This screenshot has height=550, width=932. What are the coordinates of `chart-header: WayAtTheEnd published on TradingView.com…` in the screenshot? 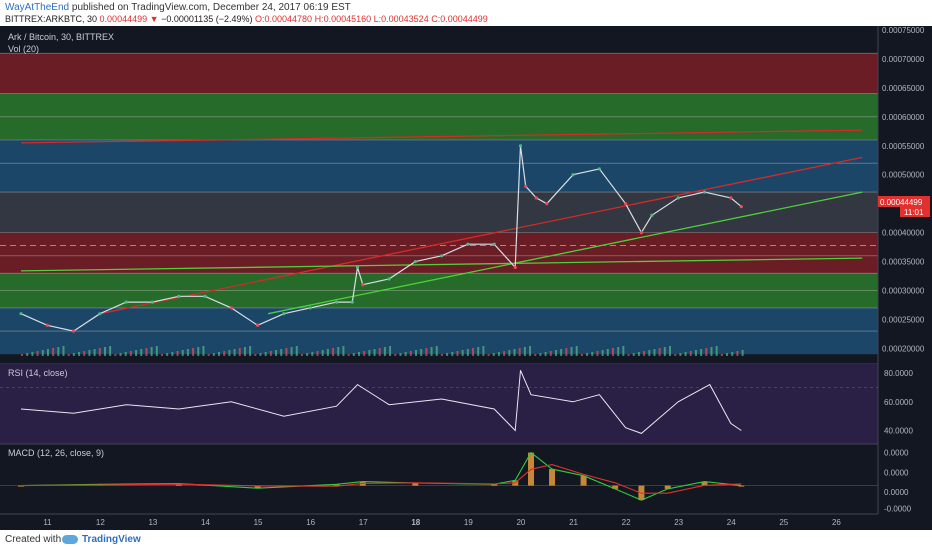 It's located at (466, 13).